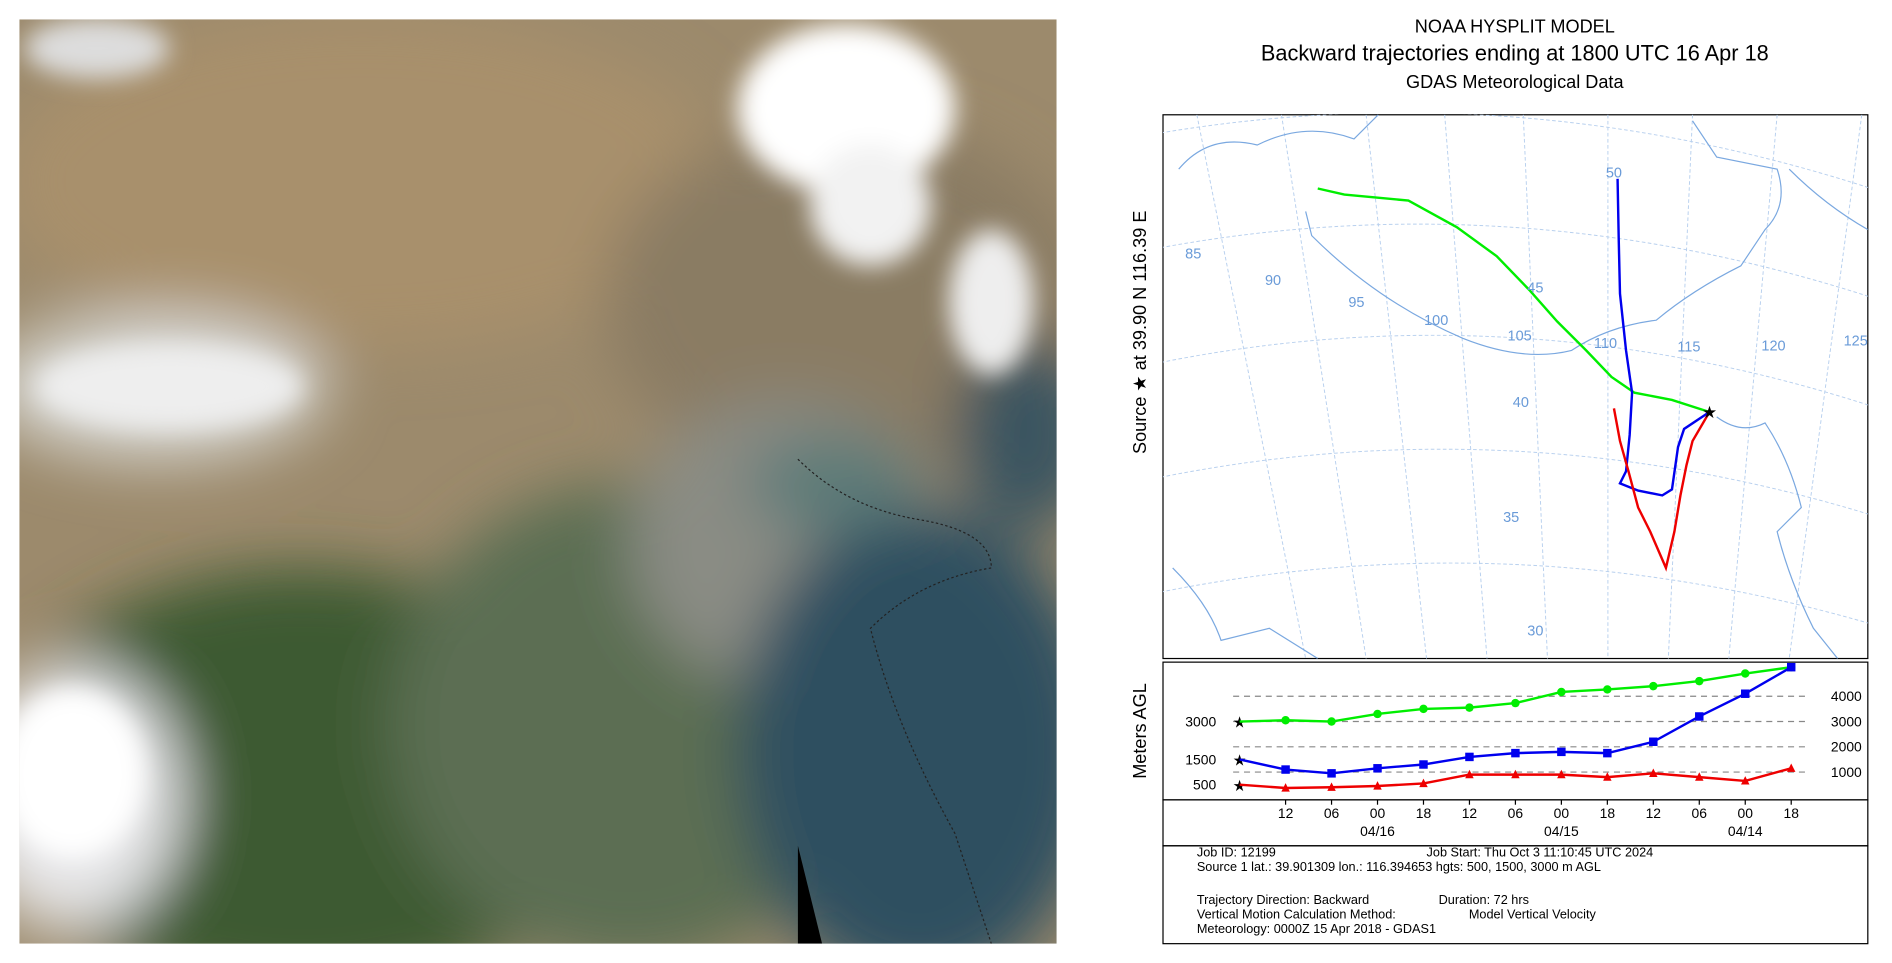 This screenshot has width=1892, height=963. Describe the element at coordinates (1773, 346) in the screenshot. I see `lon-label: 120` at that location.